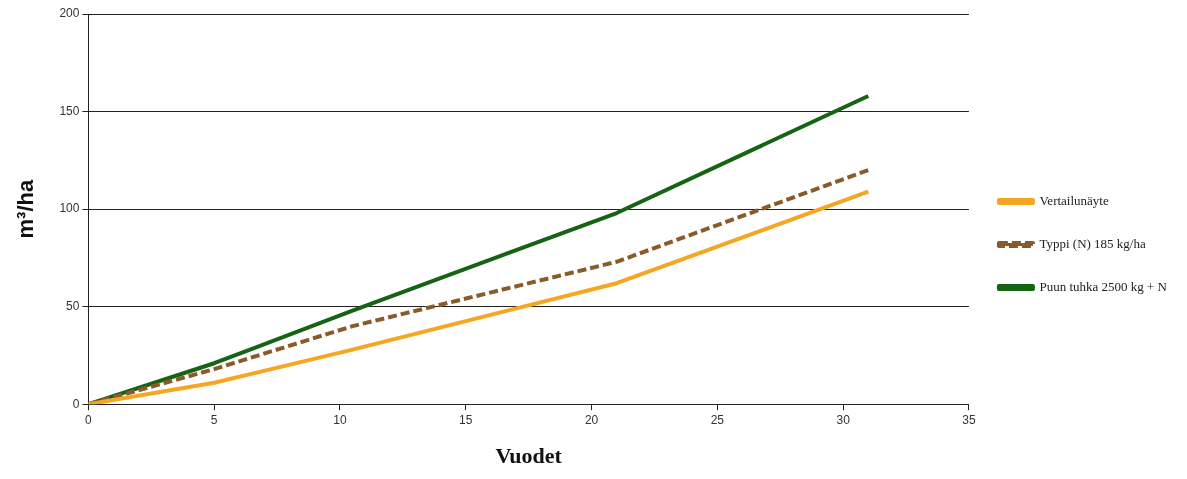  What do you see at coordinates (1103, 286) in the screenshot?
I see `legend-label: Puun tuhka 2500 kg + N` at bounding box center [1103, 286].